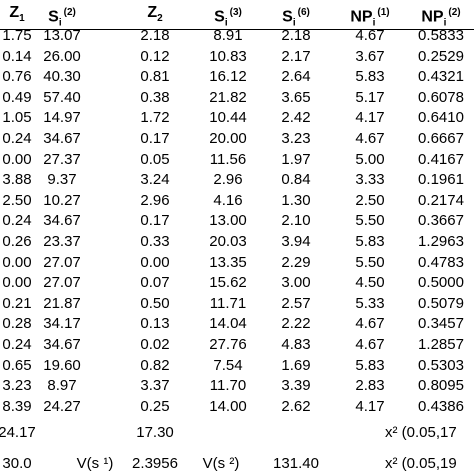  I want to click on cell: 0.38, so click(155, 97).